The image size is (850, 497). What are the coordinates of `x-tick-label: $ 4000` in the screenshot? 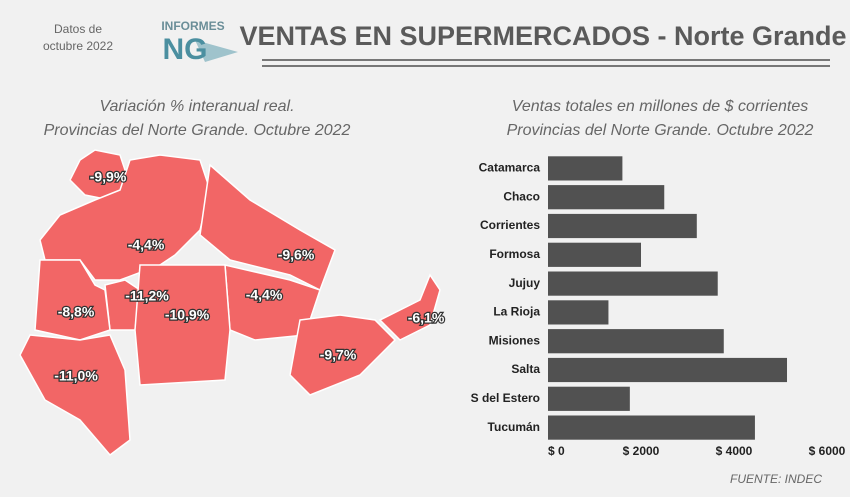 It's located at (734, 451).